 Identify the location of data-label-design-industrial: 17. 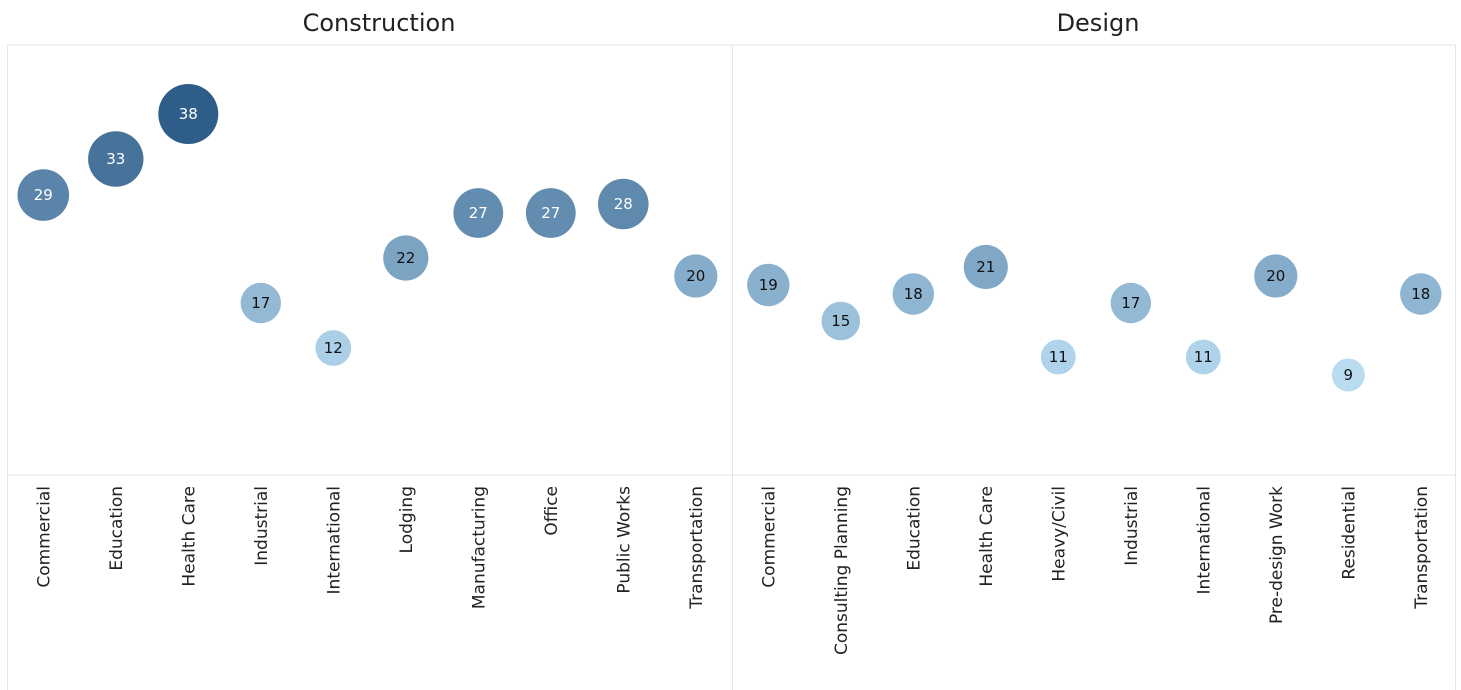
(1130, 303).